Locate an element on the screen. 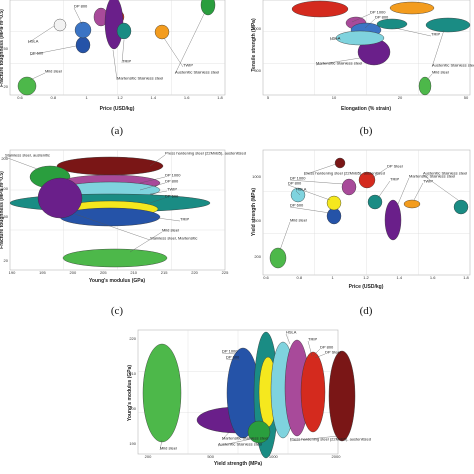 Image resolution: width=474 pixels, height=474 pixels. panel-caption: (c) is located at coordinates (117, 311).